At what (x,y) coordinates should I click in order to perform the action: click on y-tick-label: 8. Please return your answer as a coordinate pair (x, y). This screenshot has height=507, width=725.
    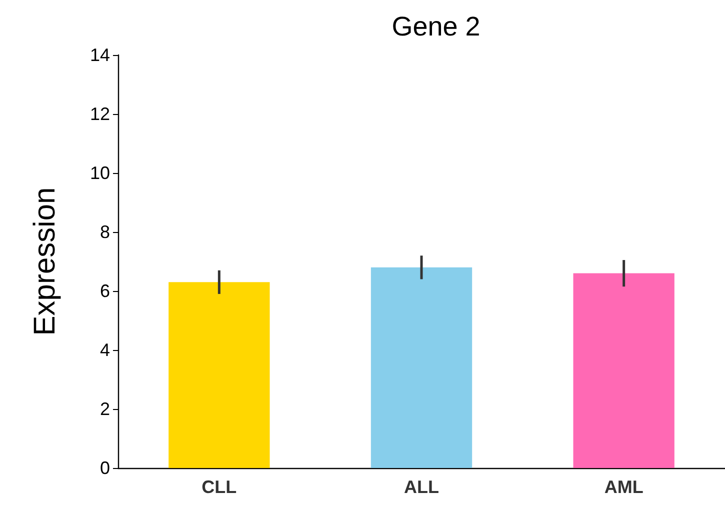
    Looking at the image, I should click on (105, 232).